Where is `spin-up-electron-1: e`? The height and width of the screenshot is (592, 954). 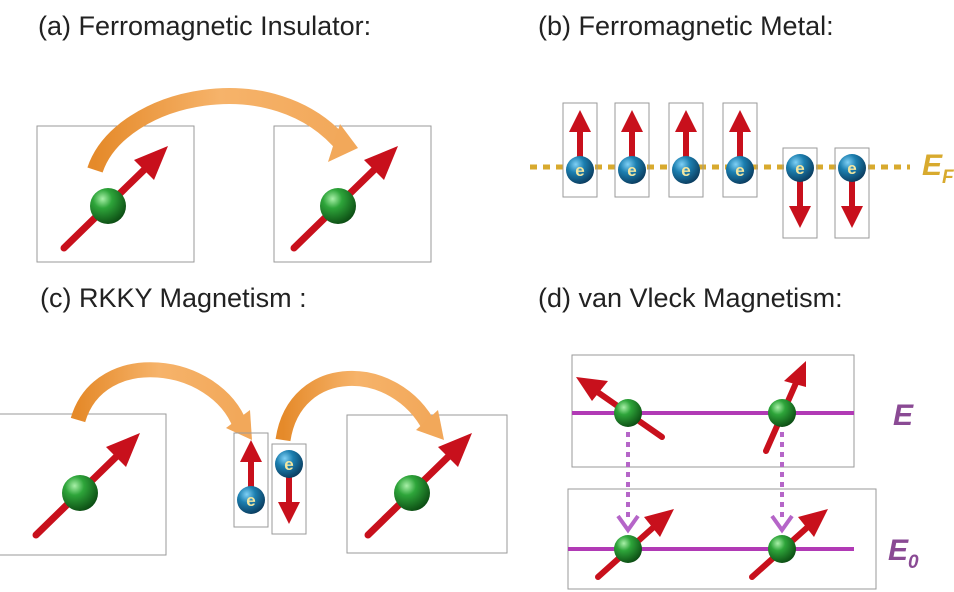
spin-up-electron-1: e is located at coordinates (580, 150).